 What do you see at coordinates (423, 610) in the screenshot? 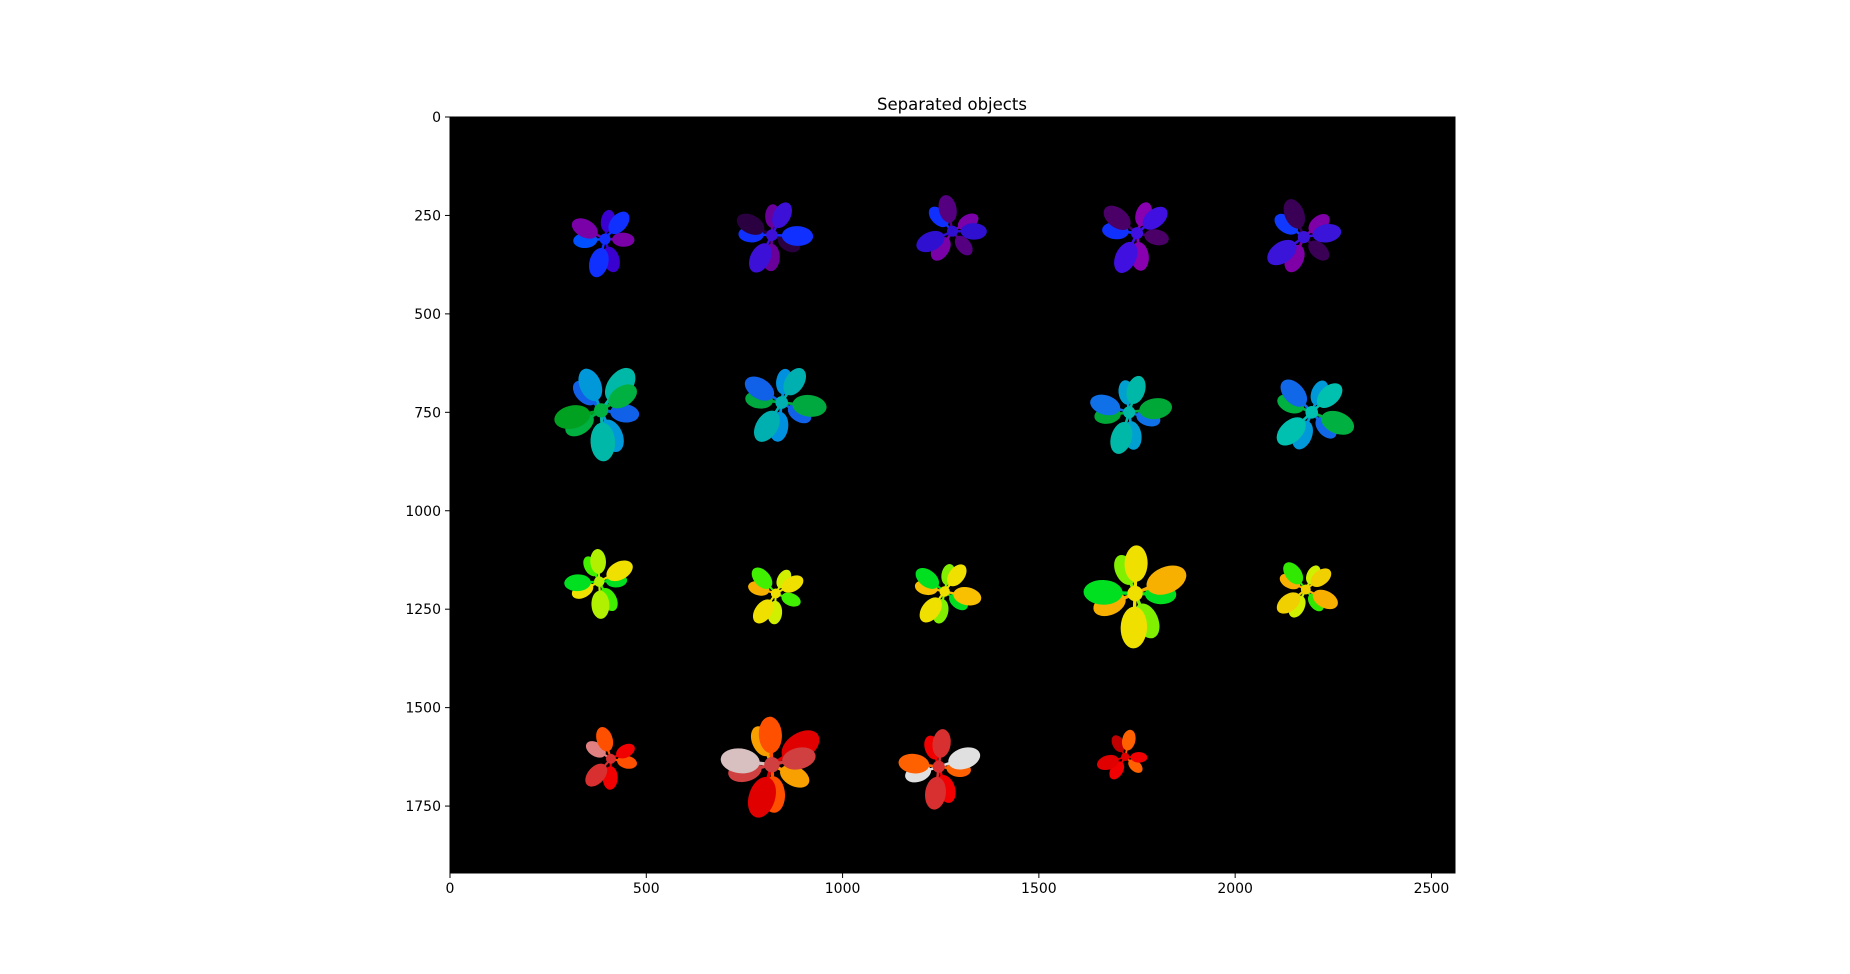
I see `y-tick-label: 1250` at bounding box center [423, 610].